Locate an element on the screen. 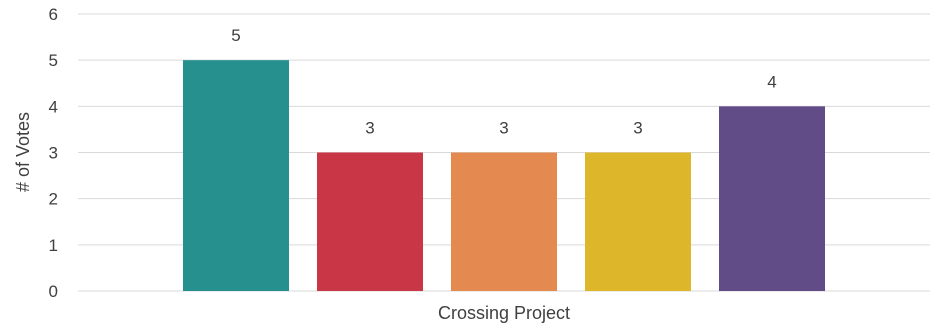 This screenshot has width=945, height=331. y-tick-label: 2 is located at coordinates (53, 199).